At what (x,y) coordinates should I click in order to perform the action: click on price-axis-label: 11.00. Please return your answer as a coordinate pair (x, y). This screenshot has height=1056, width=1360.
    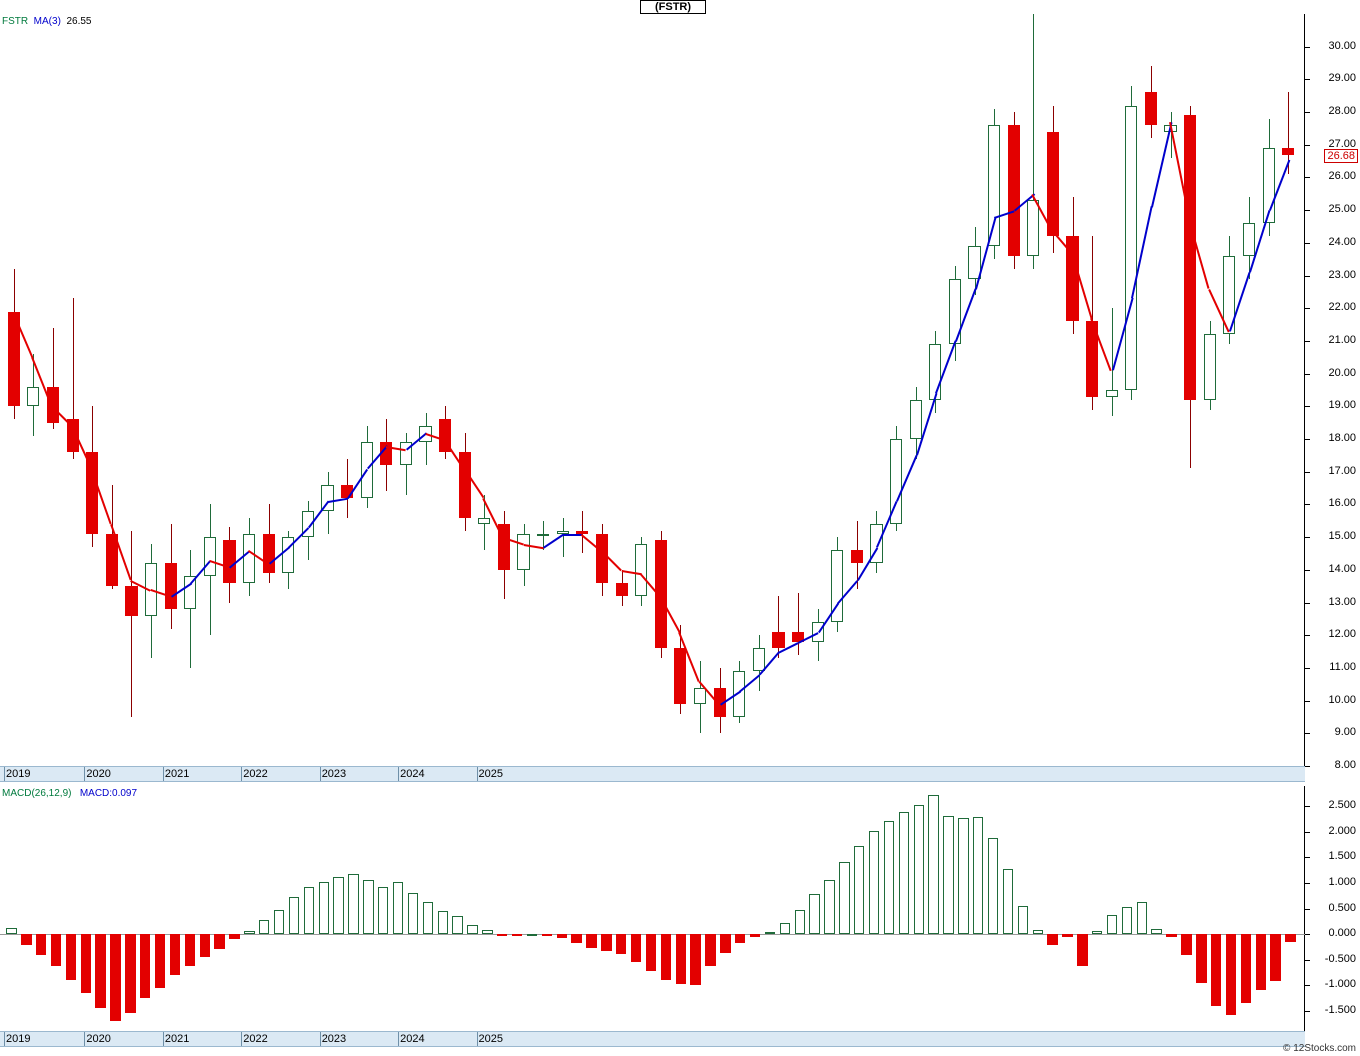
    Looking at the image, I should click on (1342, 666).